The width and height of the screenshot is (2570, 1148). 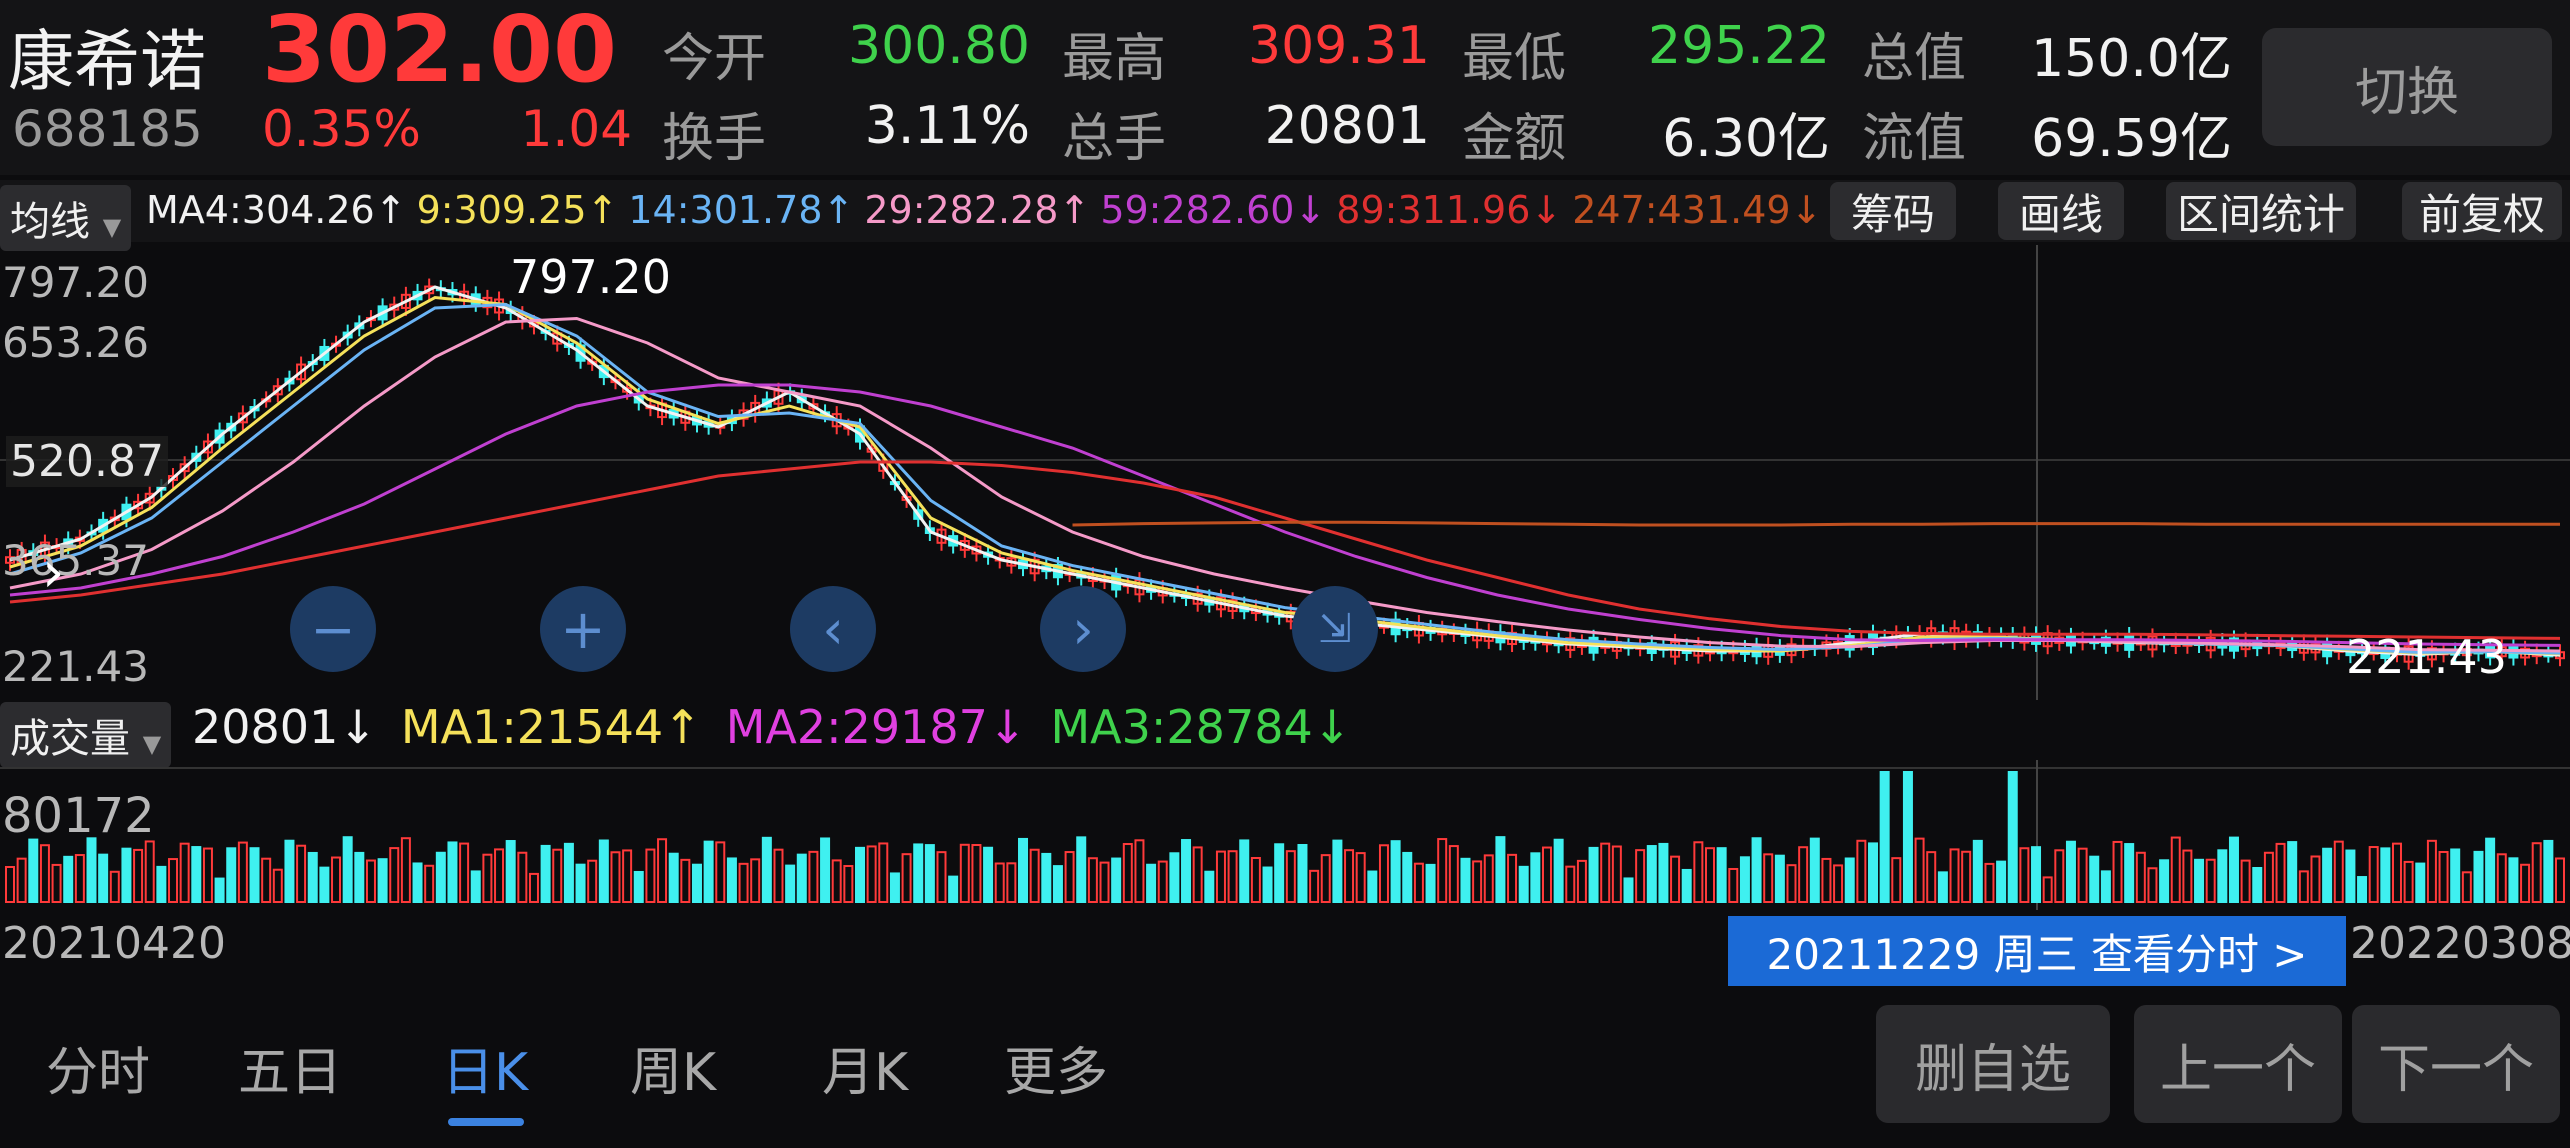 I want to click on plus-icon: +, so click(x=583, y=629).